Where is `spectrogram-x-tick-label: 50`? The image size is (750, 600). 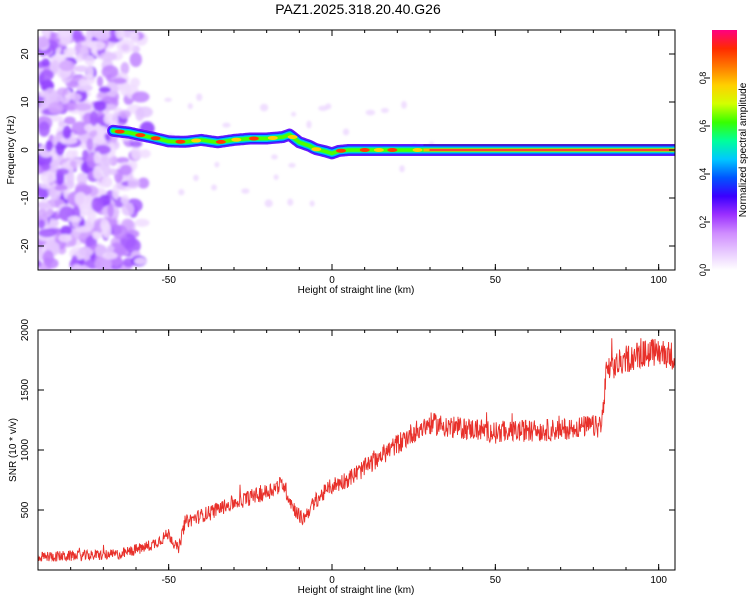 spectrogram-x-tick-label: 50 is located at coordinates (496, 280).